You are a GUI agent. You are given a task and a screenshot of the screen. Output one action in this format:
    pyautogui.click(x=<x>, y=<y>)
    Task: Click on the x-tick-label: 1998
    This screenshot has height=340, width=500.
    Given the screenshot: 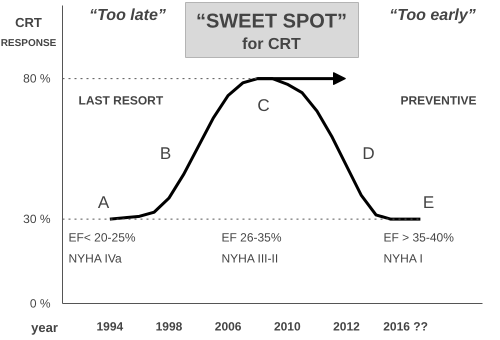 What is the action you would take?
    pyautogui.click(x=169, y=327)
    